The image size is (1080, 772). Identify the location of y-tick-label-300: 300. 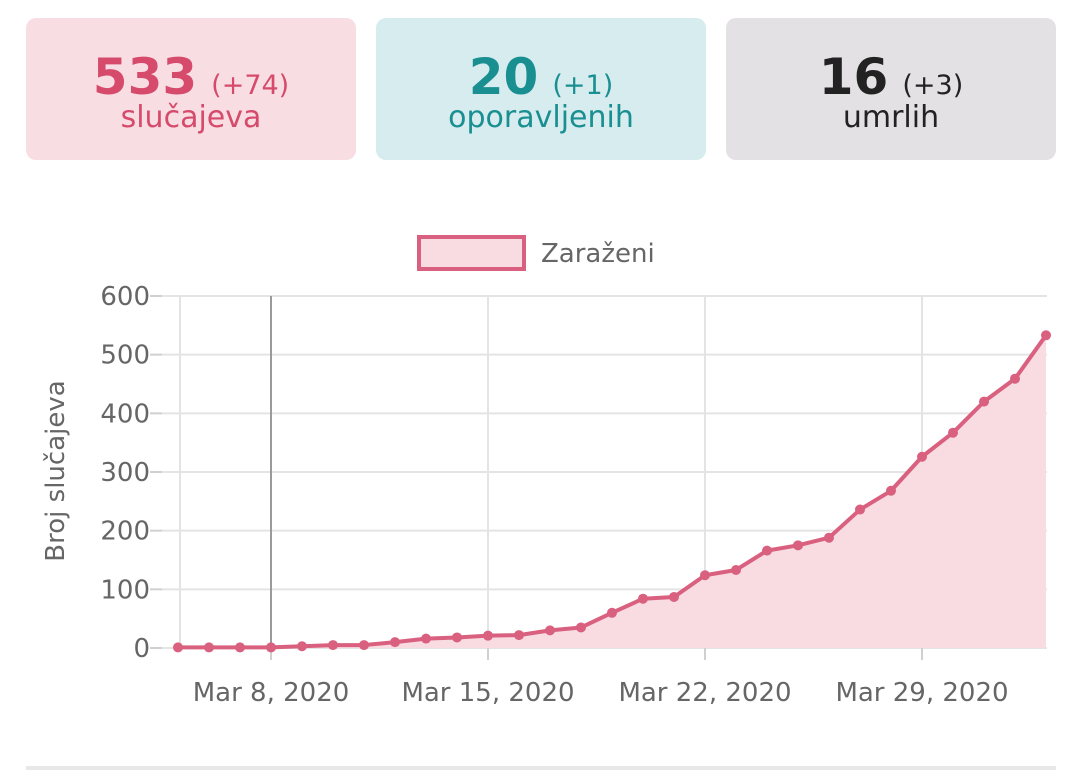
(125, 473).